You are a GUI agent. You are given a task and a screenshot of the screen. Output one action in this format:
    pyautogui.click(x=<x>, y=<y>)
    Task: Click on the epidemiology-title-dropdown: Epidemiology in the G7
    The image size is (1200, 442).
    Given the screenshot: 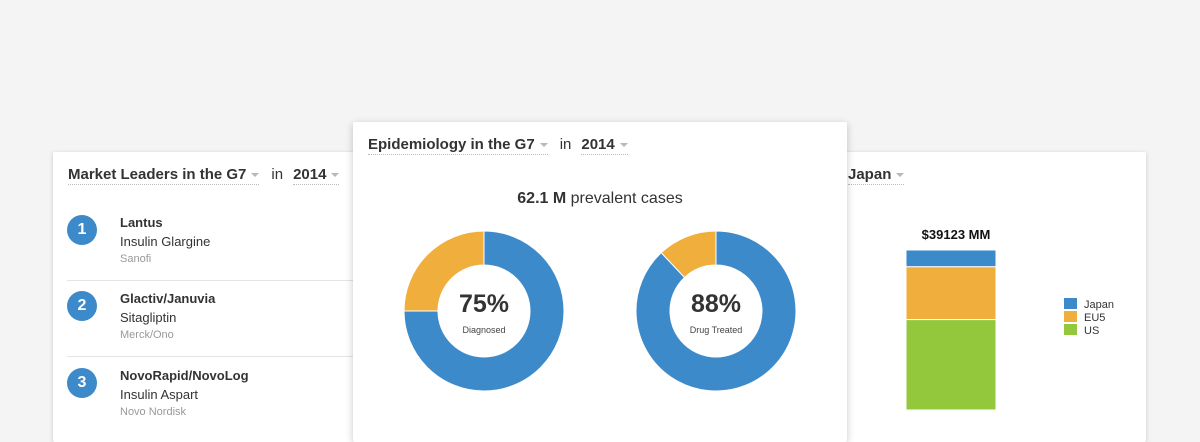 What is the action you would take?
    pyautogui.click(x=458, y=145)
    